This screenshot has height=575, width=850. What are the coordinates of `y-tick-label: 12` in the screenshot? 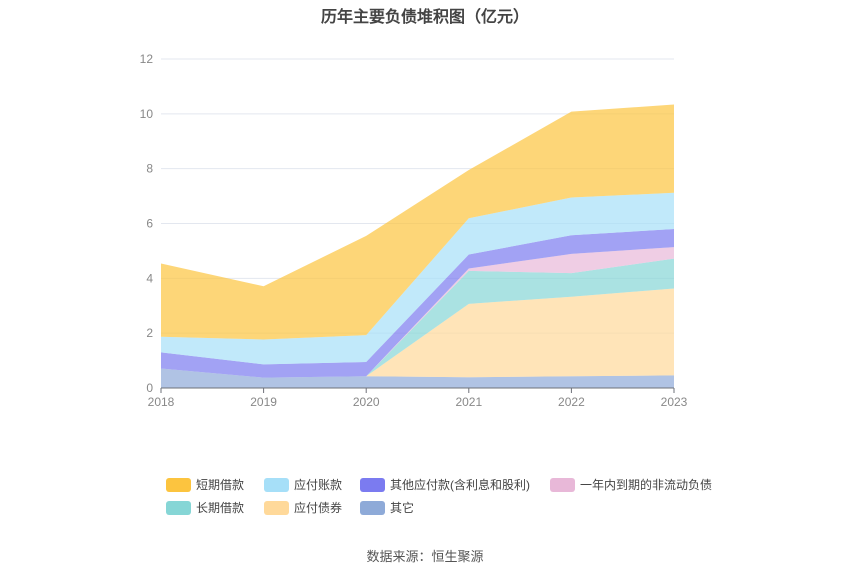 It's located at (147, 59).